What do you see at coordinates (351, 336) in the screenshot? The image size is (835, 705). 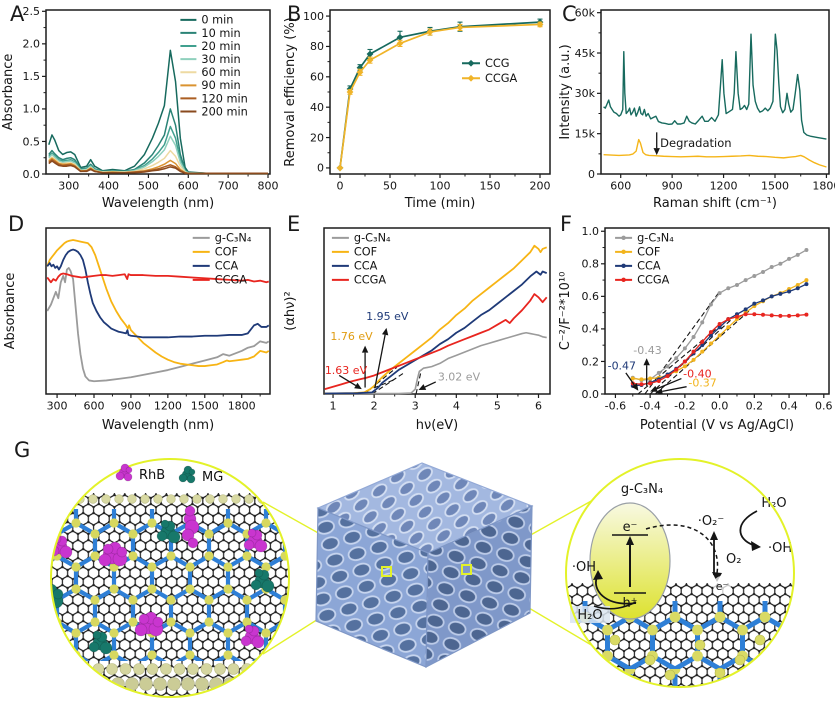 I see `svg-text: 1.76 eV` at bounding box center [351, 336].